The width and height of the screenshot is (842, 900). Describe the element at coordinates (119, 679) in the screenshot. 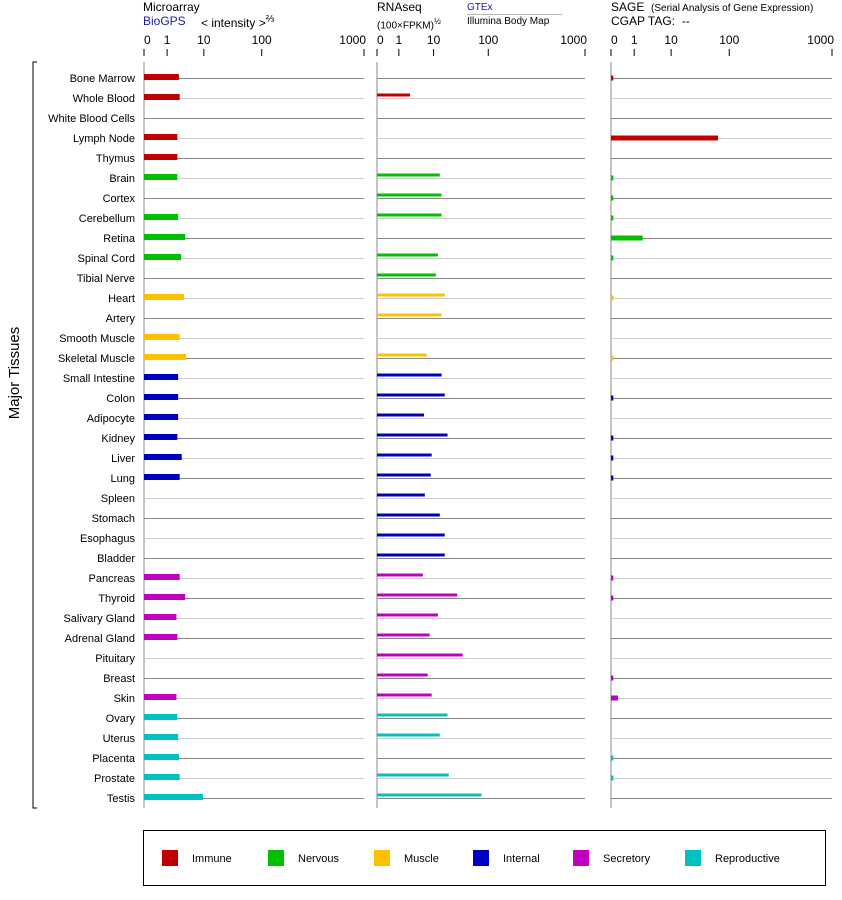

I see `tissue-label: Breast` at that location.